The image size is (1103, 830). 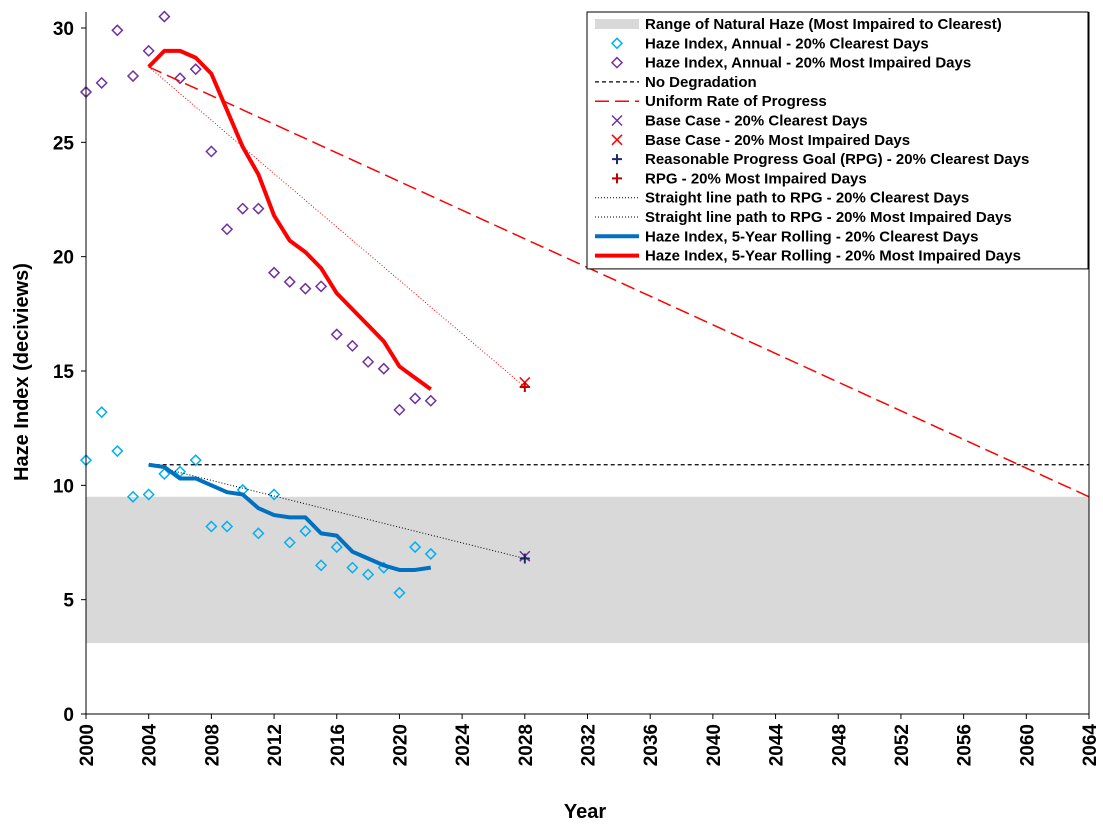 What do you see at coordinates (701, 82) in the screenshot?
I see `legend-label: No Degradation` at bounding box center [701, 82].